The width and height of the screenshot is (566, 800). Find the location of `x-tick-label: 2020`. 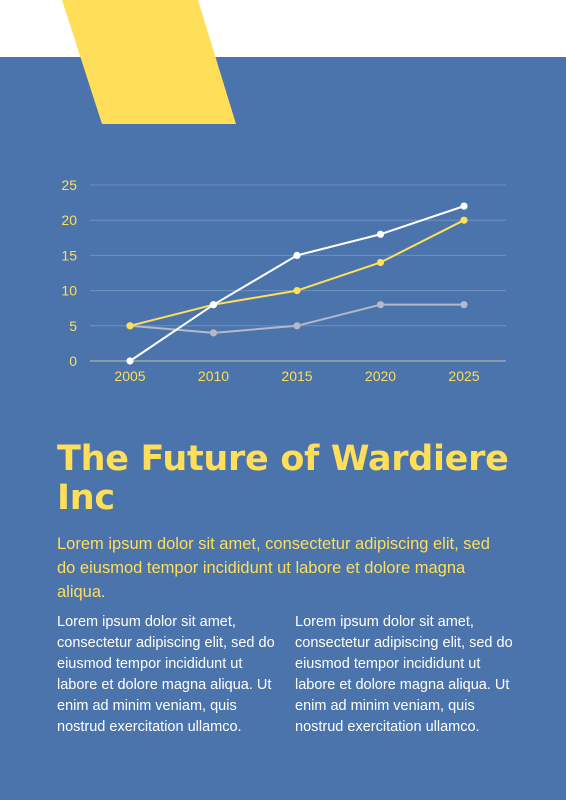

x-tick-label: 2020 is located at coordinates (380, 376).